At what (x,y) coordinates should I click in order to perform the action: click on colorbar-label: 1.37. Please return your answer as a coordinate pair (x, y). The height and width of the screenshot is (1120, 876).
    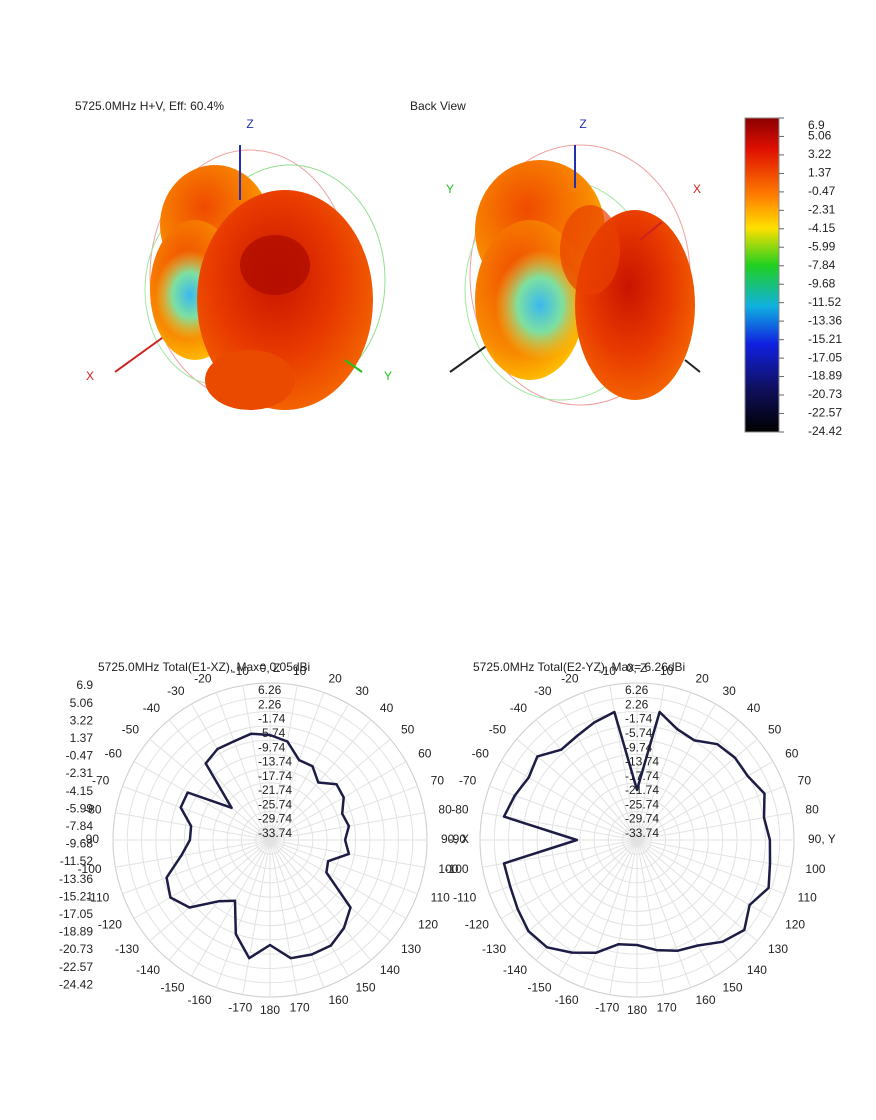
    Looking at the image, I should click on (820, 173).